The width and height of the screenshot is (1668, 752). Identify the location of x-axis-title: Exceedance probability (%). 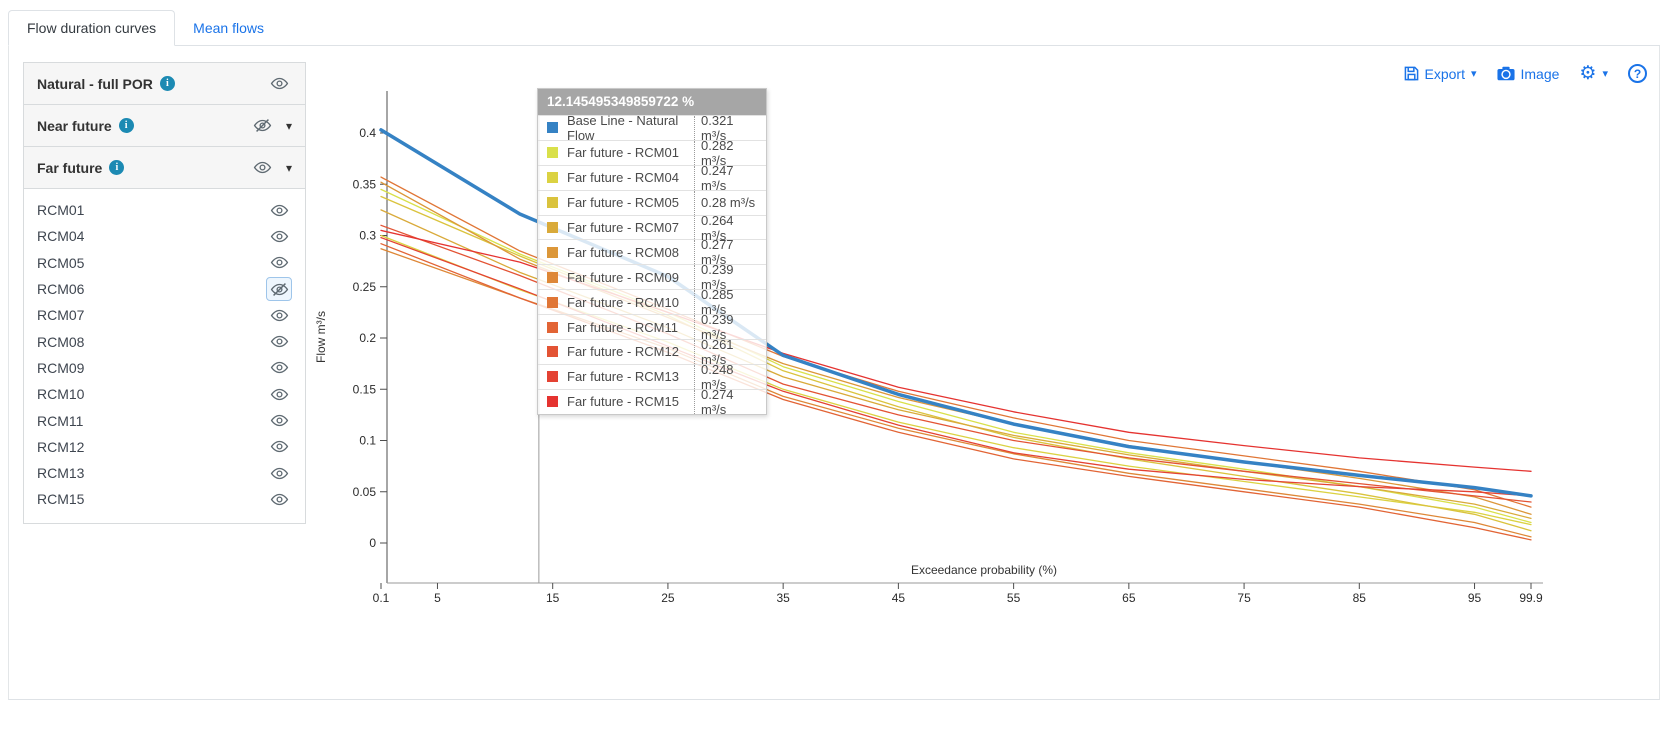
(984, 570).